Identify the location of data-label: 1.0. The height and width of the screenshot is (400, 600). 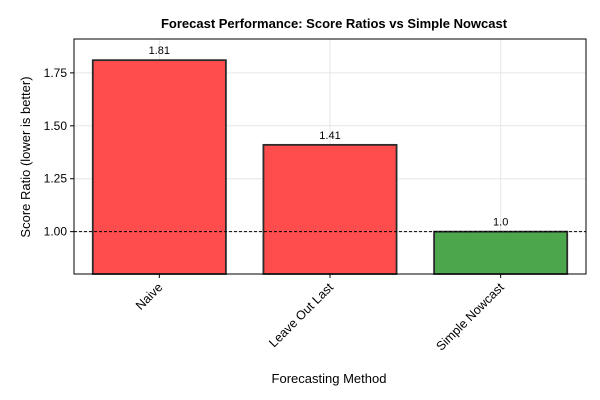
(500, 223).